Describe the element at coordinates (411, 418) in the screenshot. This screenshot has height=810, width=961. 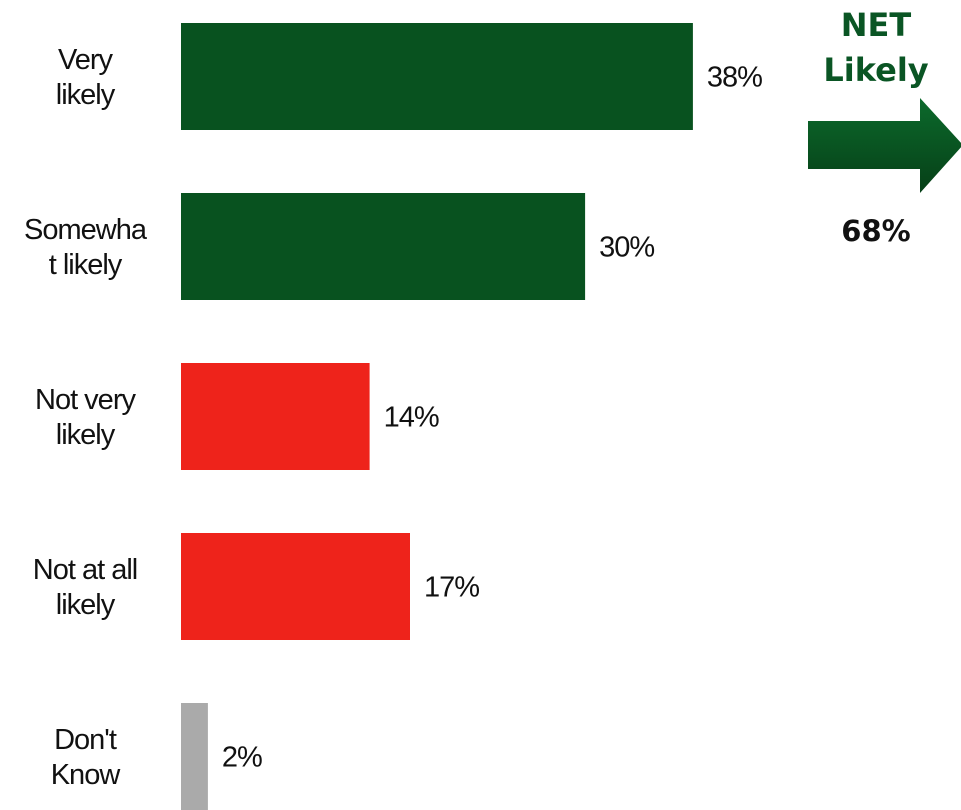
I see `value-label: 14%` at that location.